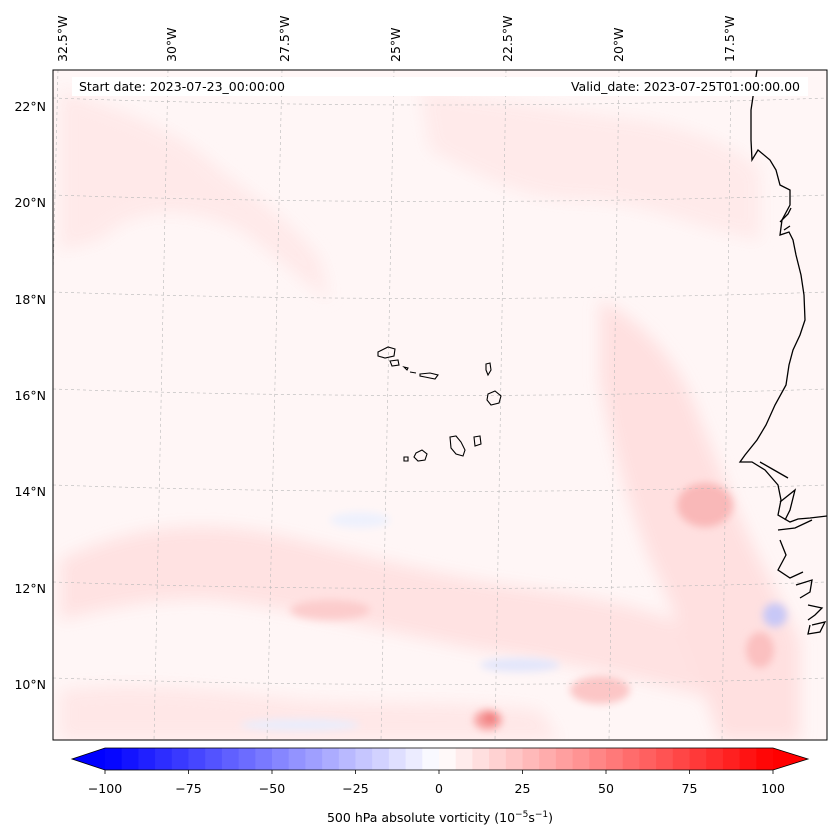 This screenshot has height=839, width=837. What do you see at coordinates (618, 44) in the screenshot?
I see `lon-label-20w: 20°W` at bounding box center [618, 44].